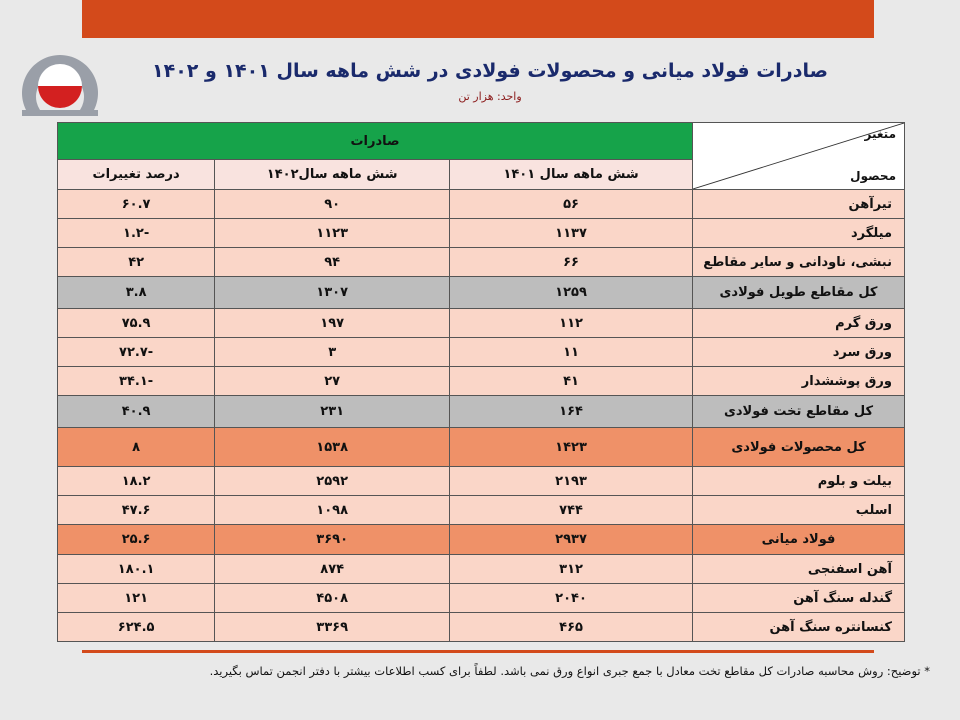  I want to click on value-1401-cell: ۲۱۹۳, so click(571, 481).